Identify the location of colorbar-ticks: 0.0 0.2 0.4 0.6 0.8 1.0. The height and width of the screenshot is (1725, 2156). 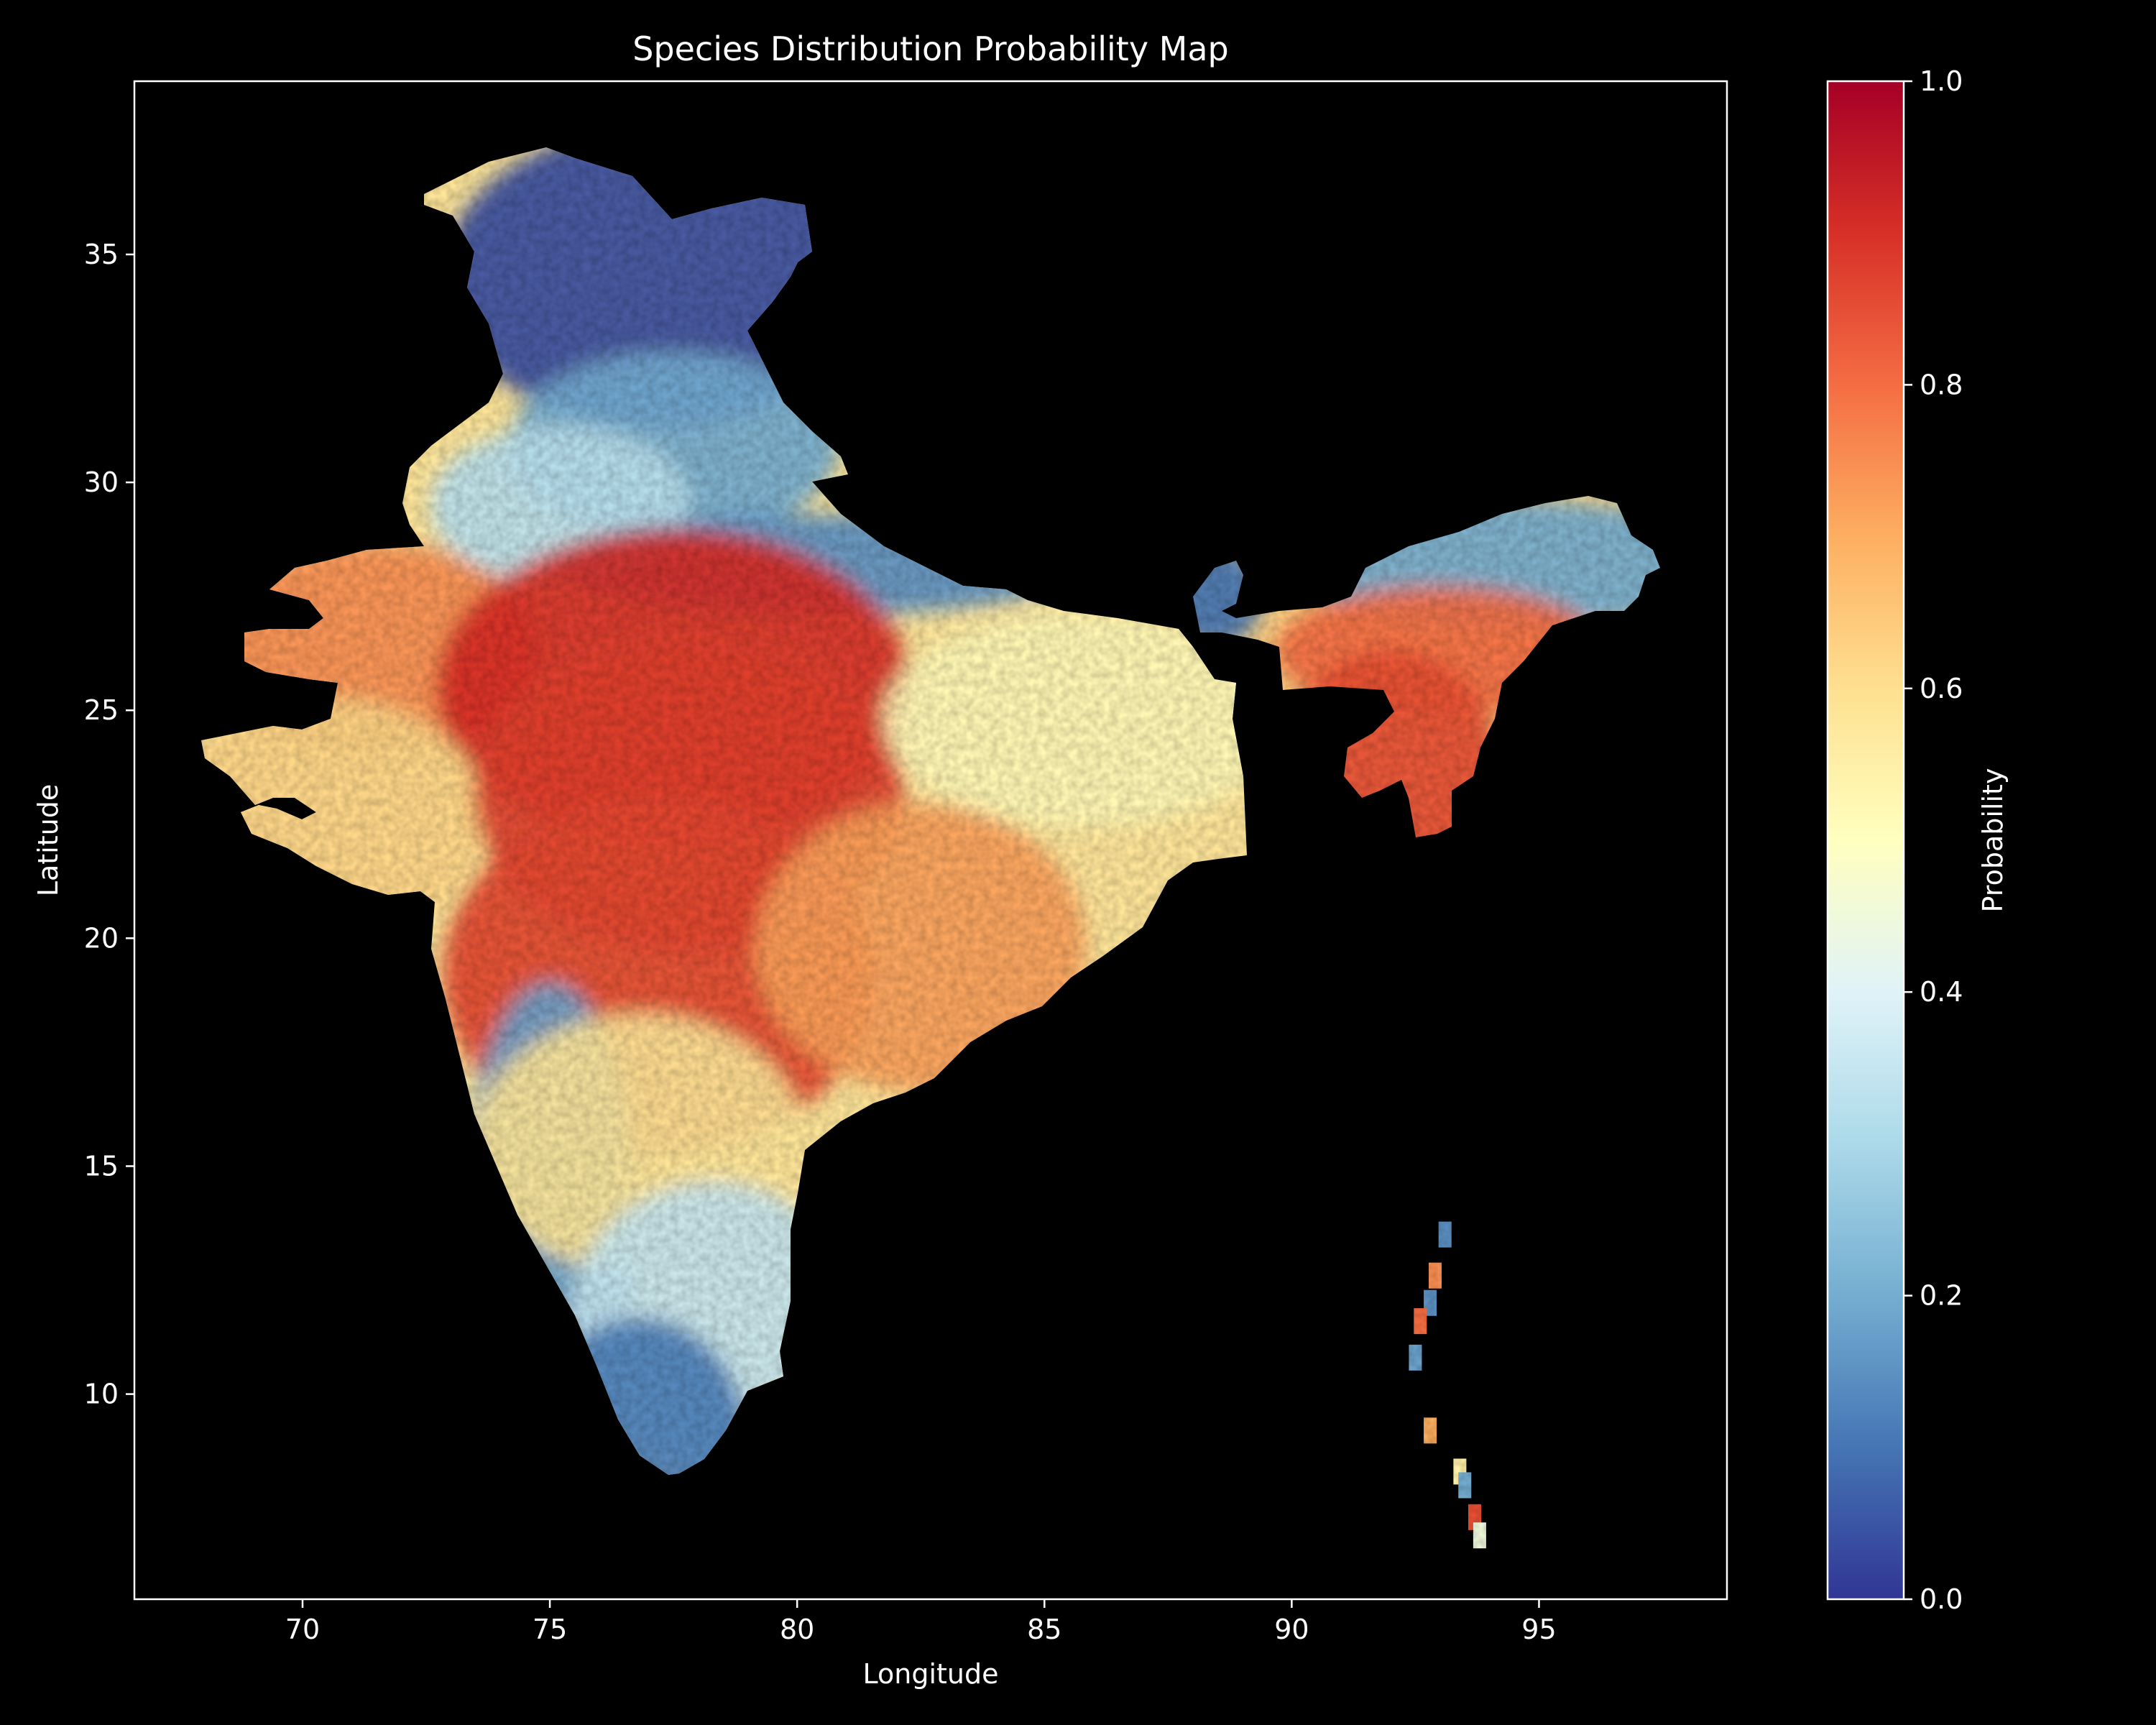
(1933, 840).